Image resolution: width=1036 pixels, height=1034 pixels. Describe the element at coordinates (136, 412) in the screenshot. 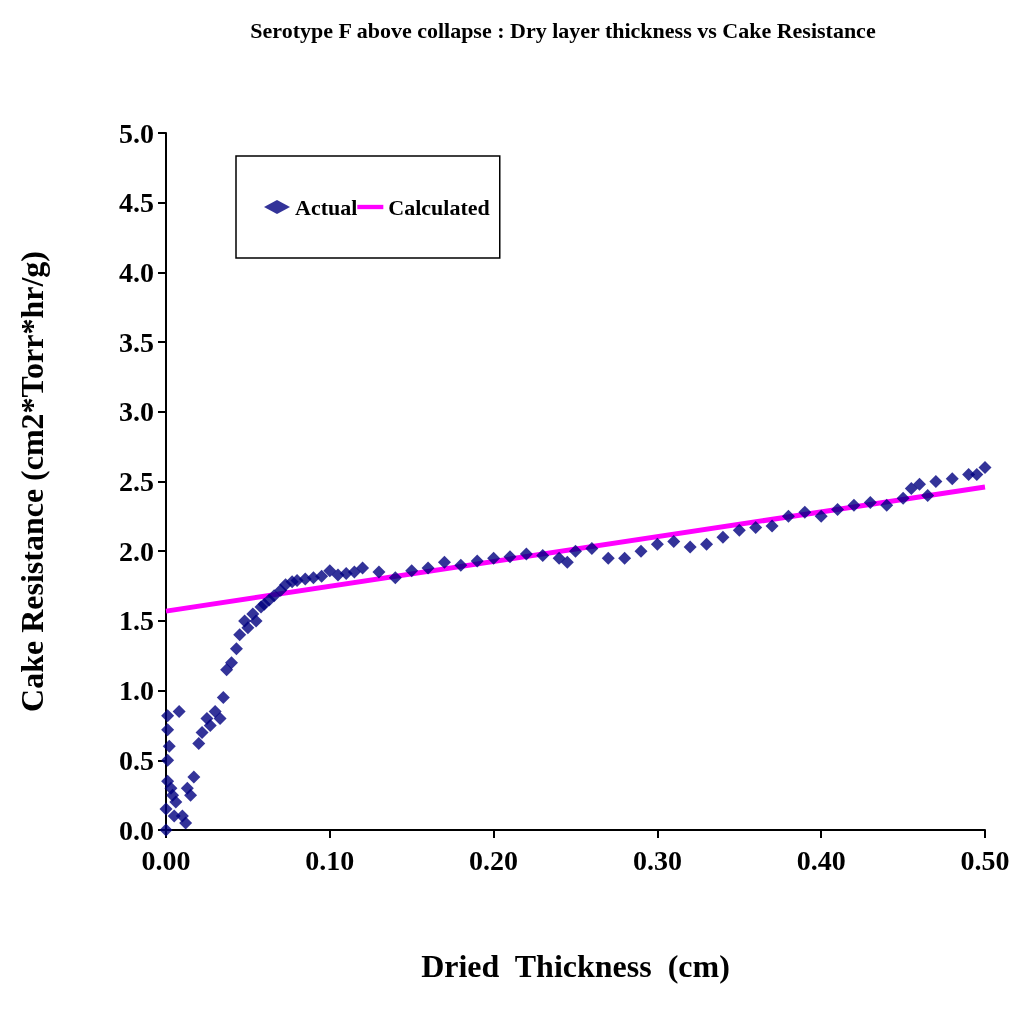

I see `y-tick-label: 3.0` at that location.